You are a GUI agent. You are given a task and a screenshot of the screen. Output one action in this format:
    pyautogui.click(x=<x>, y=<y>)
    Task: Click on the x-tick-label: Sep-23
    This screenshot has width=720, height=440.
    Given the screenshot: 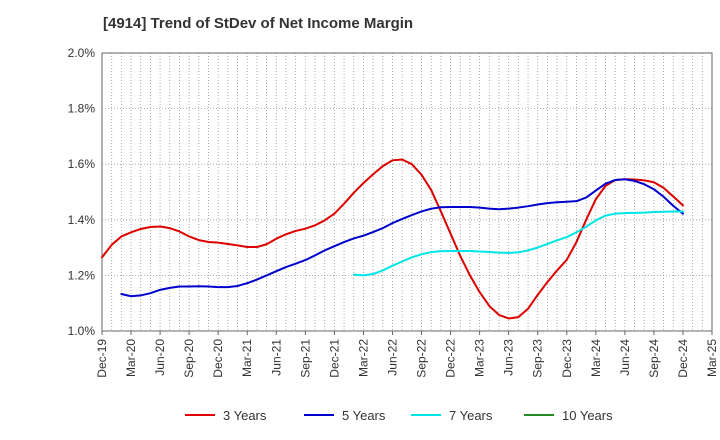 What is the action you would take?
    pyautogui.click(x=538, y=358)
    